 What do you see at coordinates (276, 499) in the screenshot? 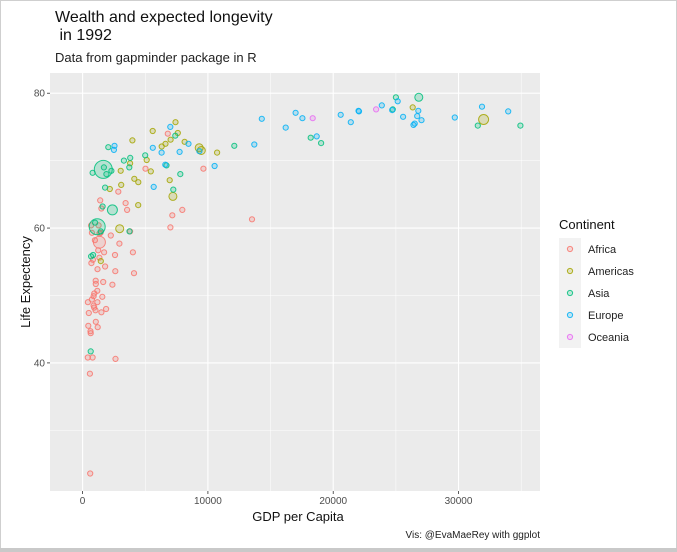
I see `x-axis: 0 10000 20000 30000` at bounding box center [276, 499].